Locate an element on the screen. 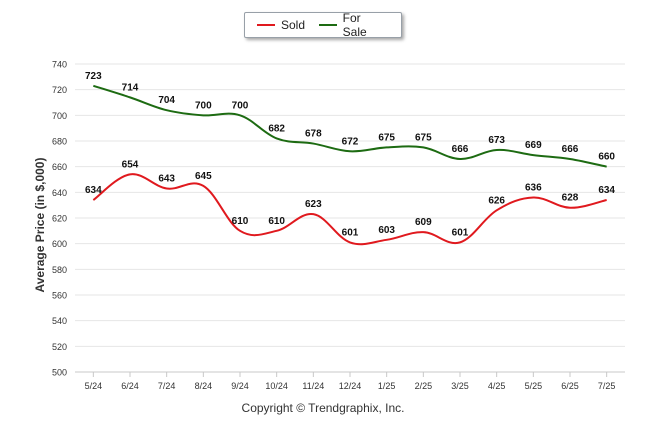 Image resolution: width=646 pixels, height=434 pixels. legend-item-sold: Sold is located at coordinates (281, 25).